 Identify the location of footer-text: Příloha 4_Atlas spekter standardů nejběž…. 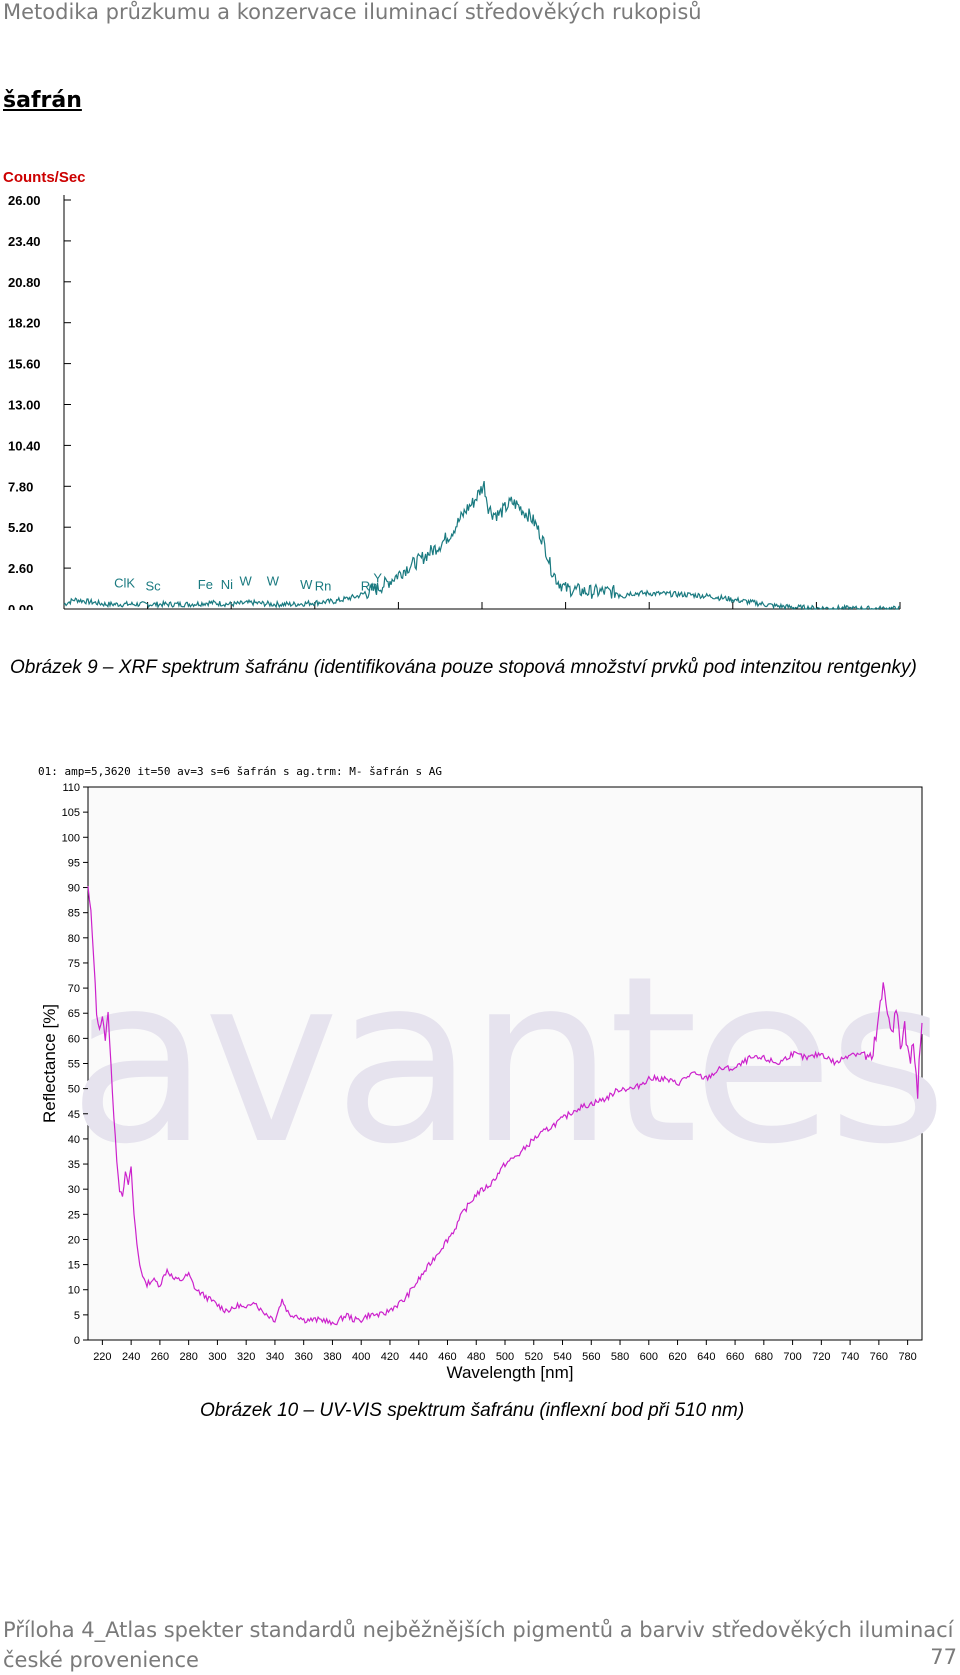
(478, 1645).